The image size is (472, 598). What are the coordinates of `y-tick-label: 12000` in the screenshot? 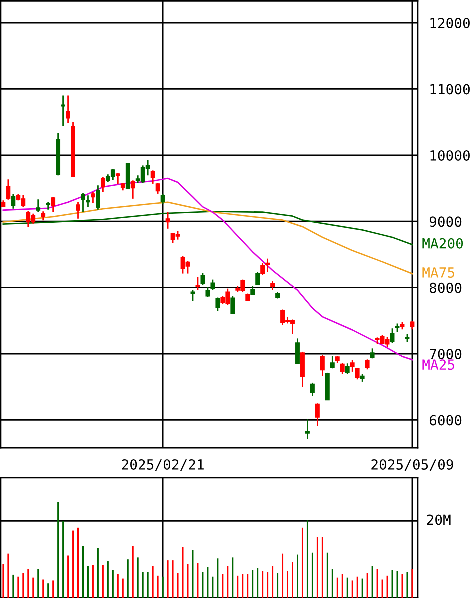 It's located at (450, 23).